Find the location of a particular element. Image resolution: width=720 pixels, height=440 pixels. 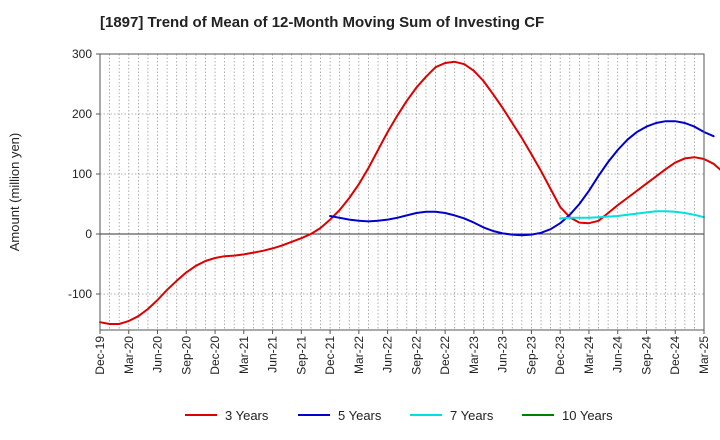

y-tick-label: 300 is located at coordinates (82, 54).